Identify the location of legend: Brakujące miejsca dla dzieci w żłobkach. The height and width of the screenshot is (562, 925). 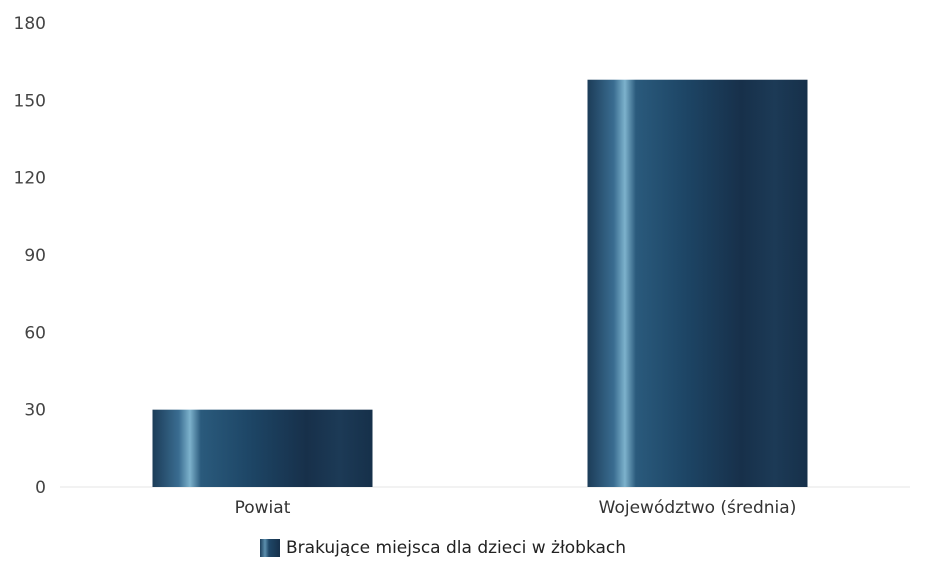
(443, 548).